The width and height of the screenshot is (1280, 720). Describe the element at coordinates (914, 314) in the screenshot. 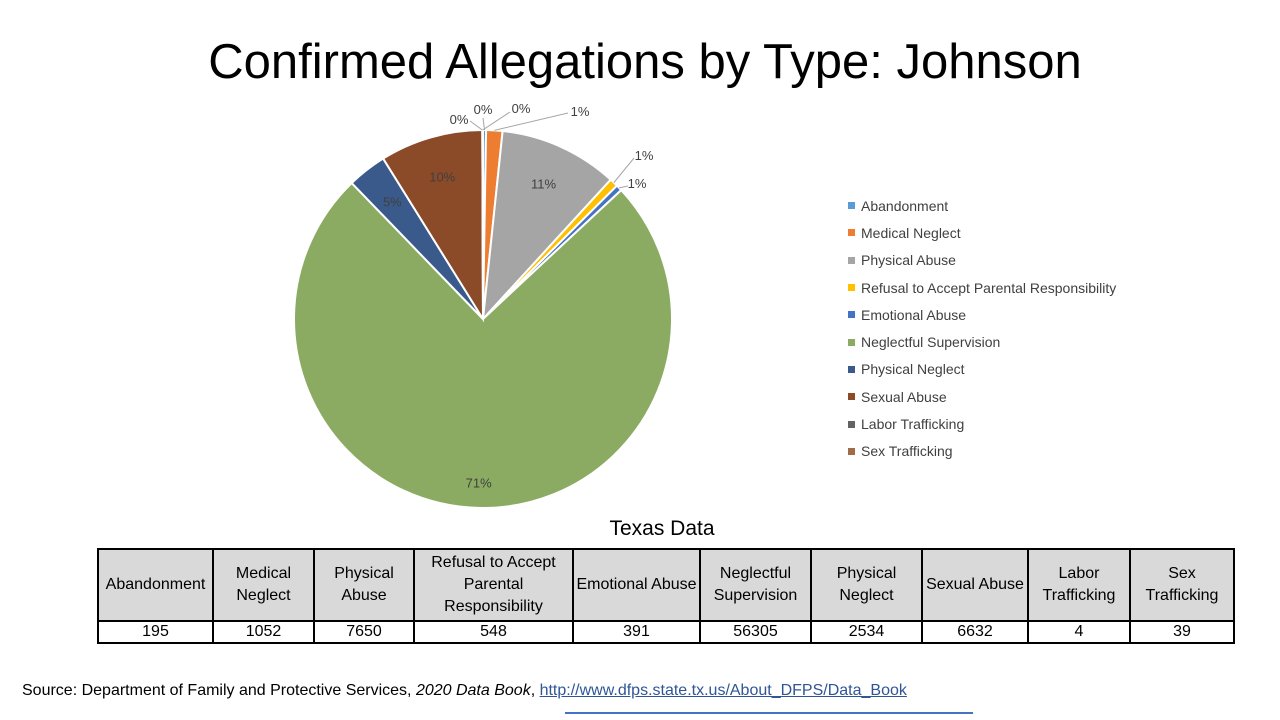

I see `legend-label: Emotional Abuse` at that location.